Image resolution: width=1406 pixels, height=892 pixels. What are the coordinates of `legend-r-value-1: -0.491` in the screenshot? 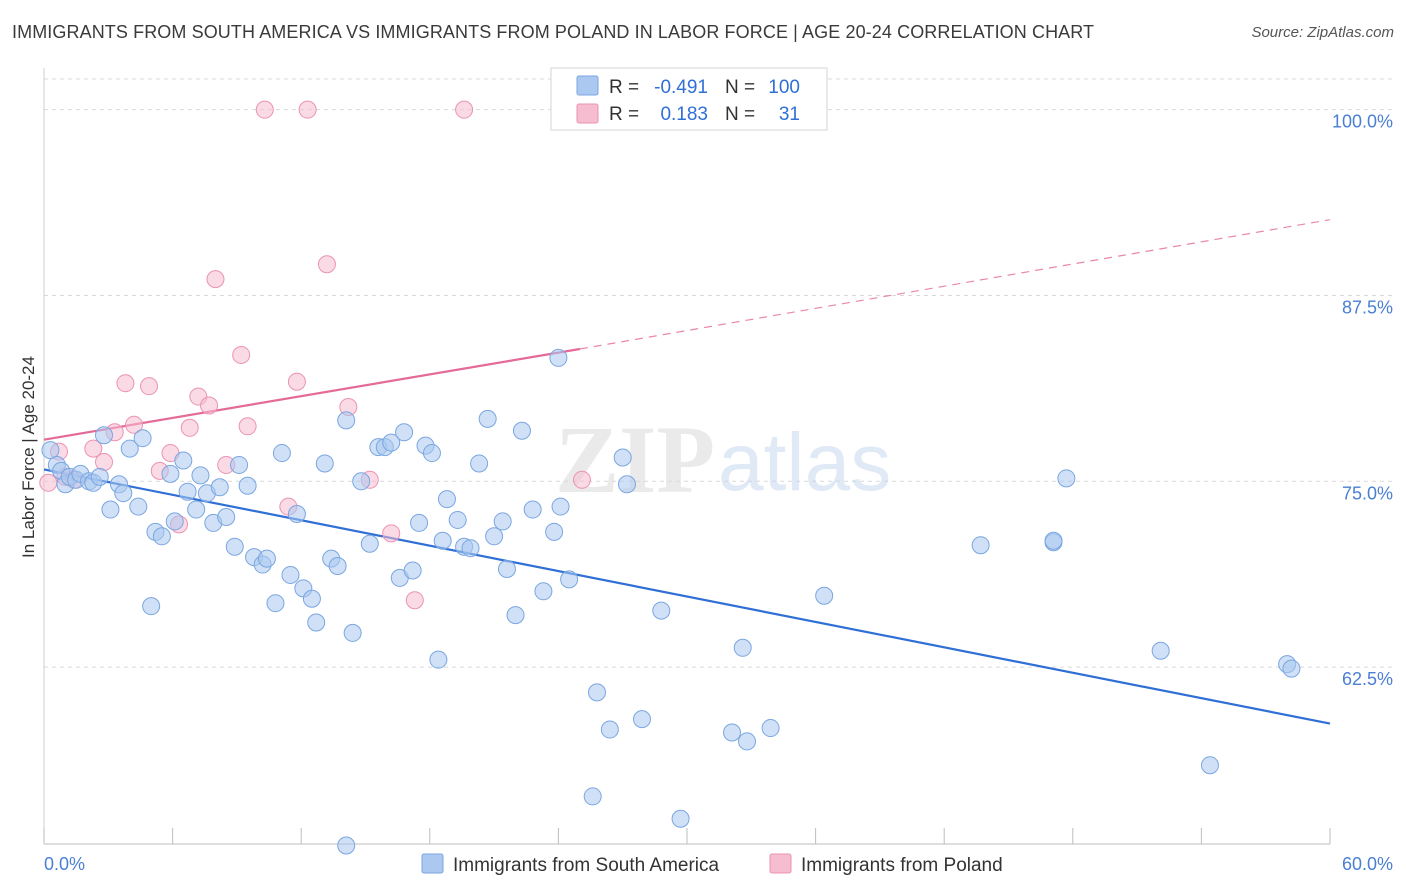 It's located at (681, 87).